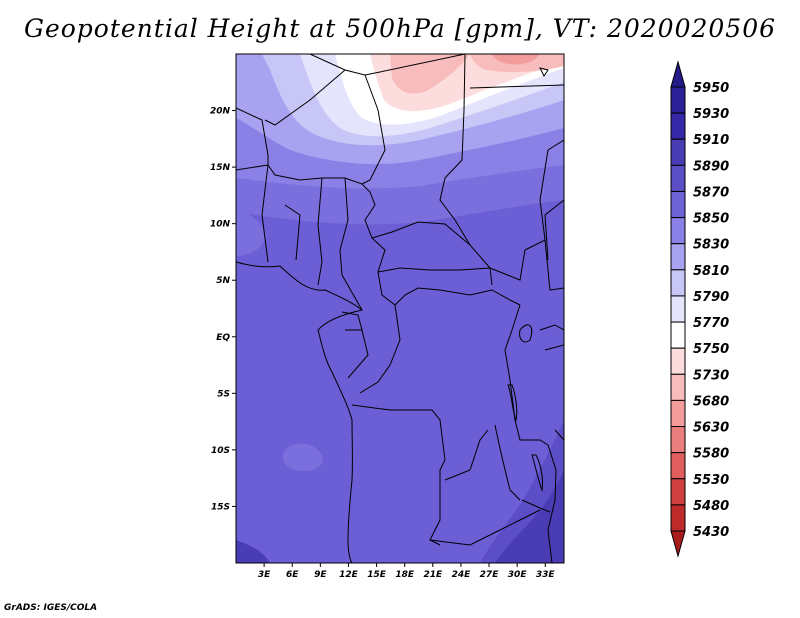 The height and width of the screenshot is (618, 800). I want to click on colorbar-level-label: 5630, so click(711, 428).